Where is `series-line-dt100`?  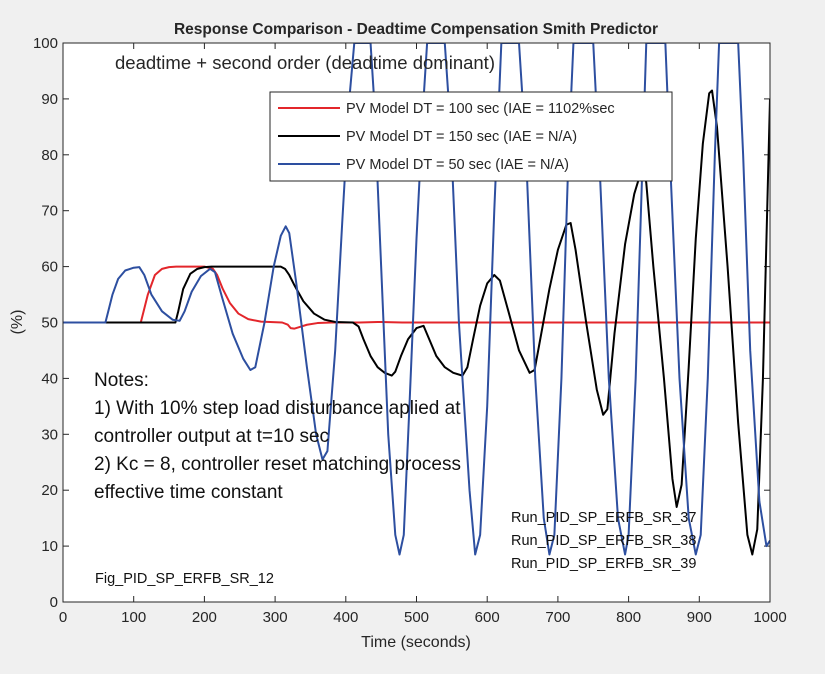 series-line-dt100 is located at coordinates (416, 297).